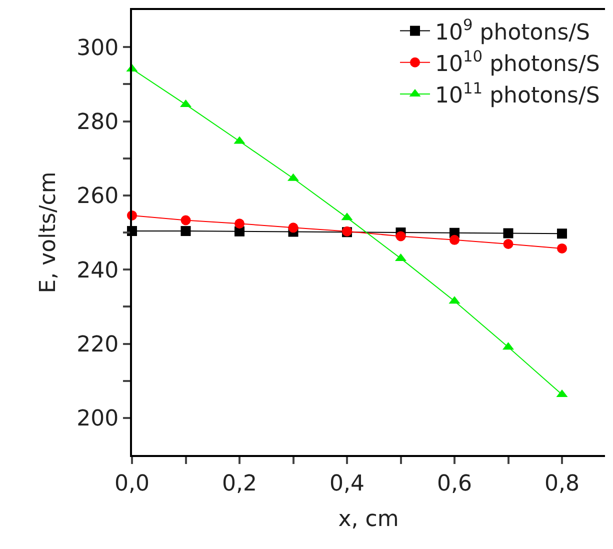 The width and height of the screenshot is (613, 549). What do you see at coordinates (512, 31) in the screenshot?
I see `legend-label: 10$^{9}$ photons/S` at bounding box center [512, 31].